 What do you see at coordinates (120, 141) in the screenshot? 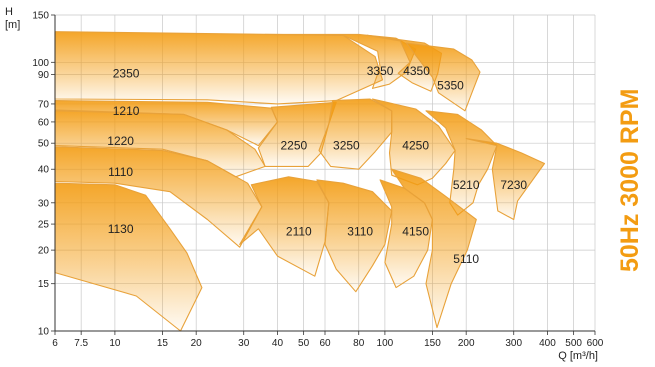
I see `region-label-1220: 1220` at bounding box center [120, 141].